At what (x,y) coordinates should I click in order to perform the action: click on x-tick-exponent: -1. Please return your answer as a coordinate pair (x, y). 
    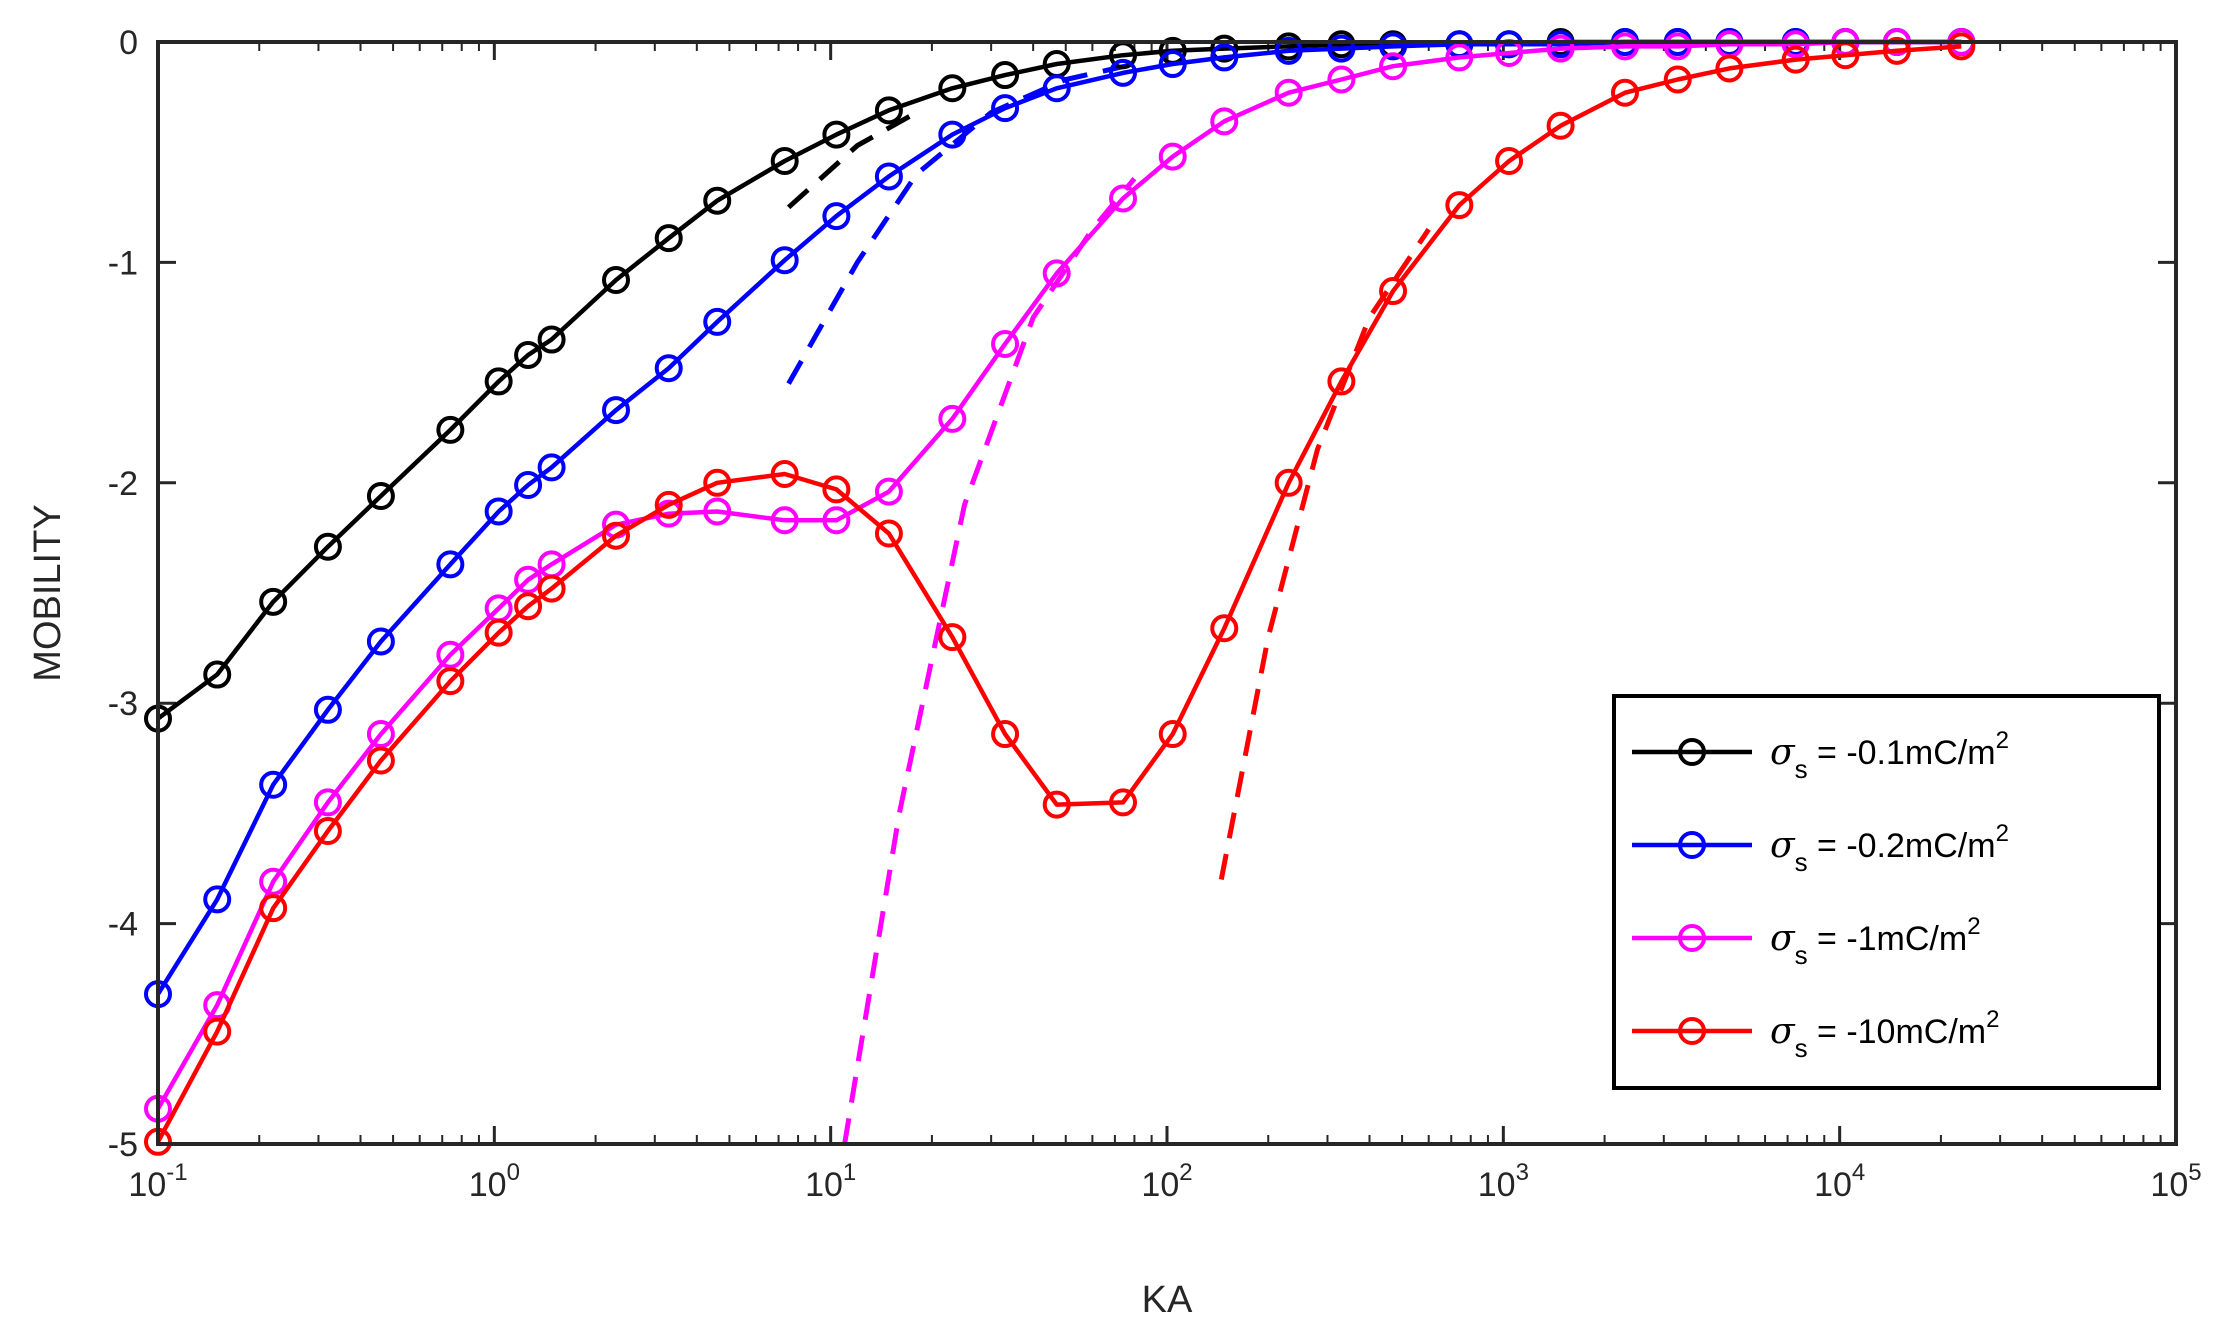
    Looking at the image, I should click on (176, 1172).